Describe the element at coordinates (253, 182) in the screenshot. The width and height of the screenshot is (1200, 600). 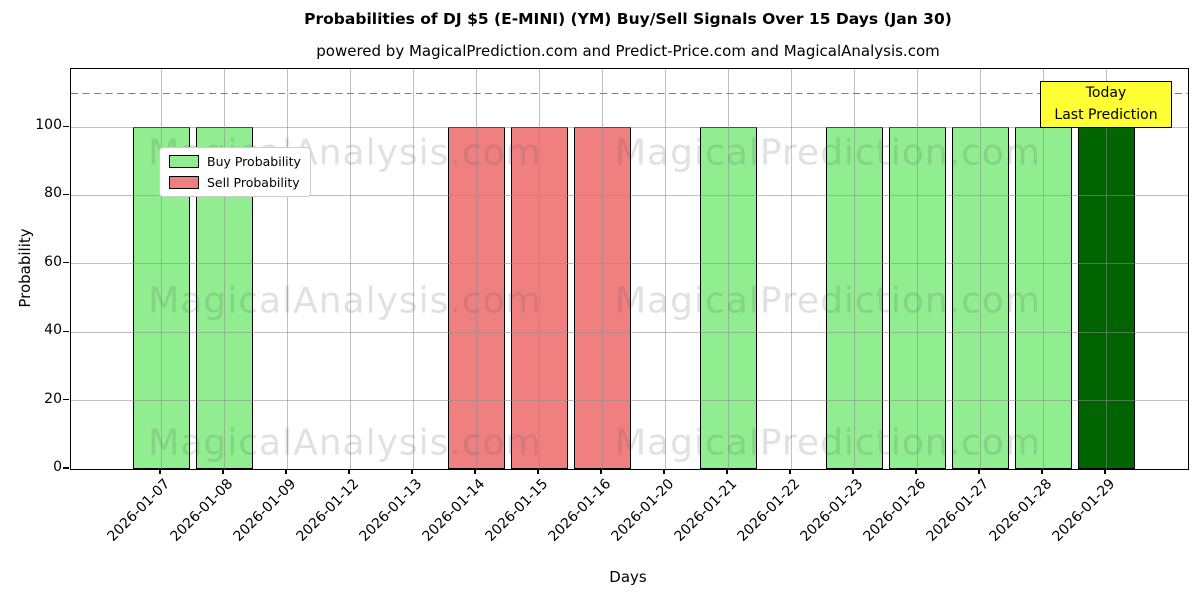
I see `legend-label-sell: Sell Probability` at that location.